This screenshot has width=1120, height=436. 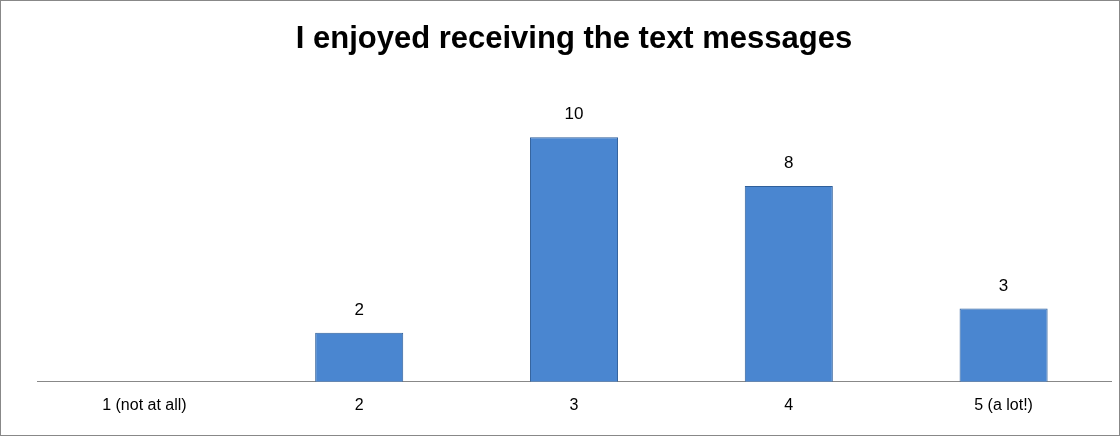 What do you see at coordinates (359, 404) in the screenshot?
I see `x-tick-label: 2` at bounding box center [359, 404].